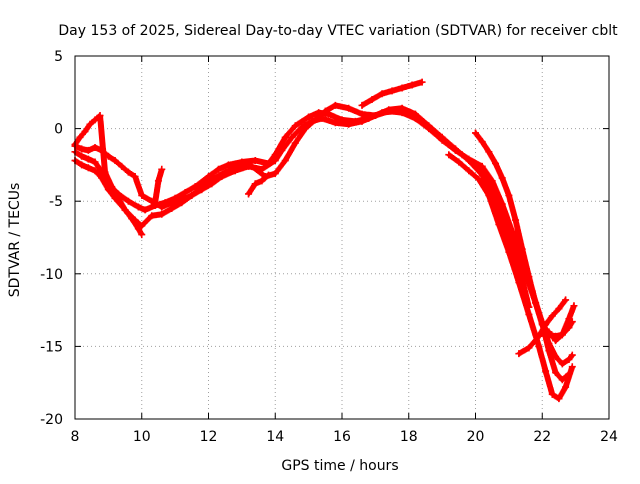 This screenshot has width=640, height=484. I want to click on x-tick-label: 8, so click(75, 437).